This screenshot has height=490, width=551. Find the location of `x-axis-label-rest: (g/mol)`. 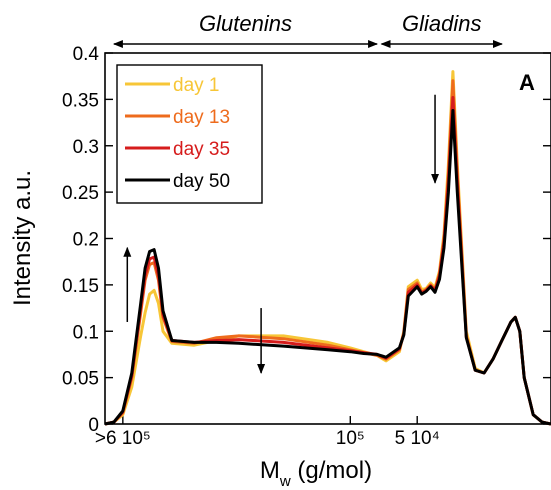

x-axis-label-rest: (g/mol) is located at coordinates (331, 470).